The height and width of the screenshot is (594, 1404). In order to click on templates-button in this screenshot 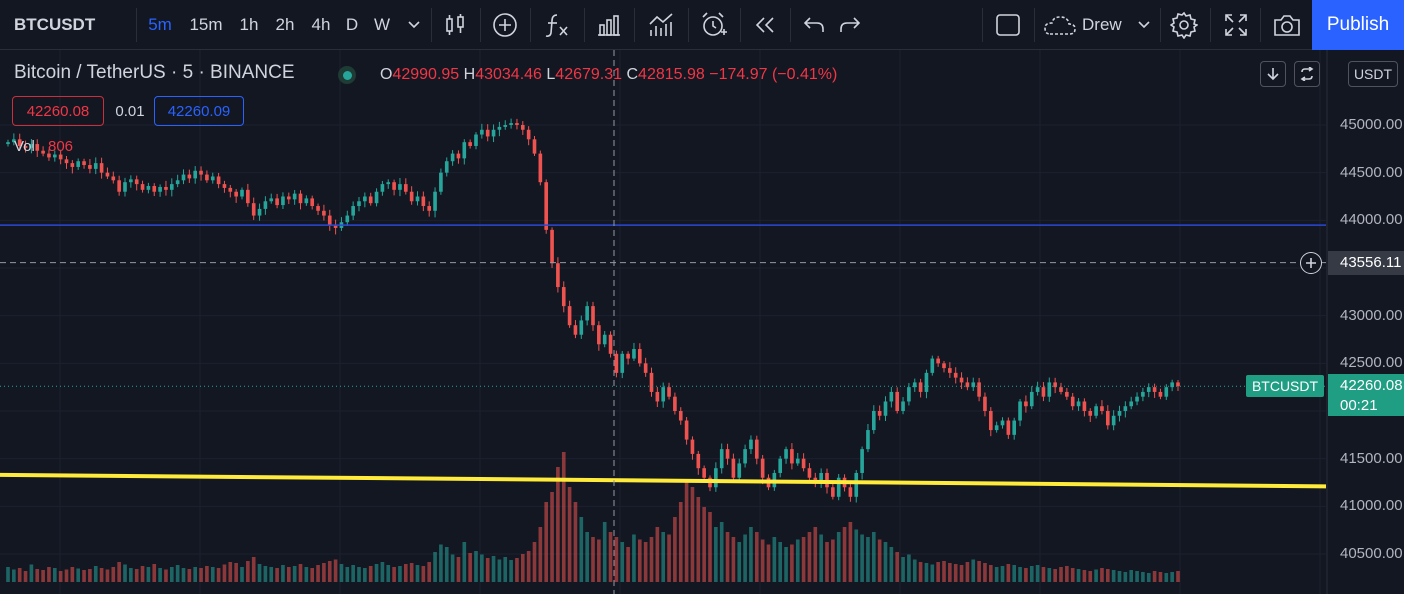, I will do `click(662, 25)`.